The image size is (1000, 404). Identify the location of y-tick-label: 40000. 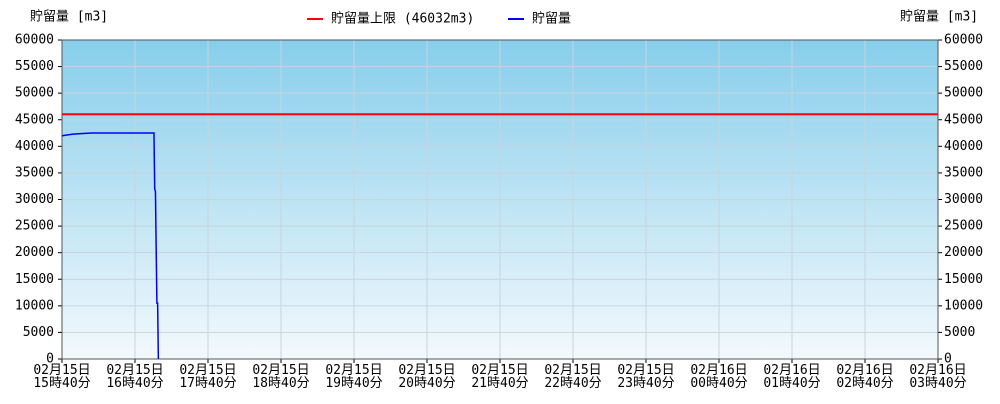
(34, 146).